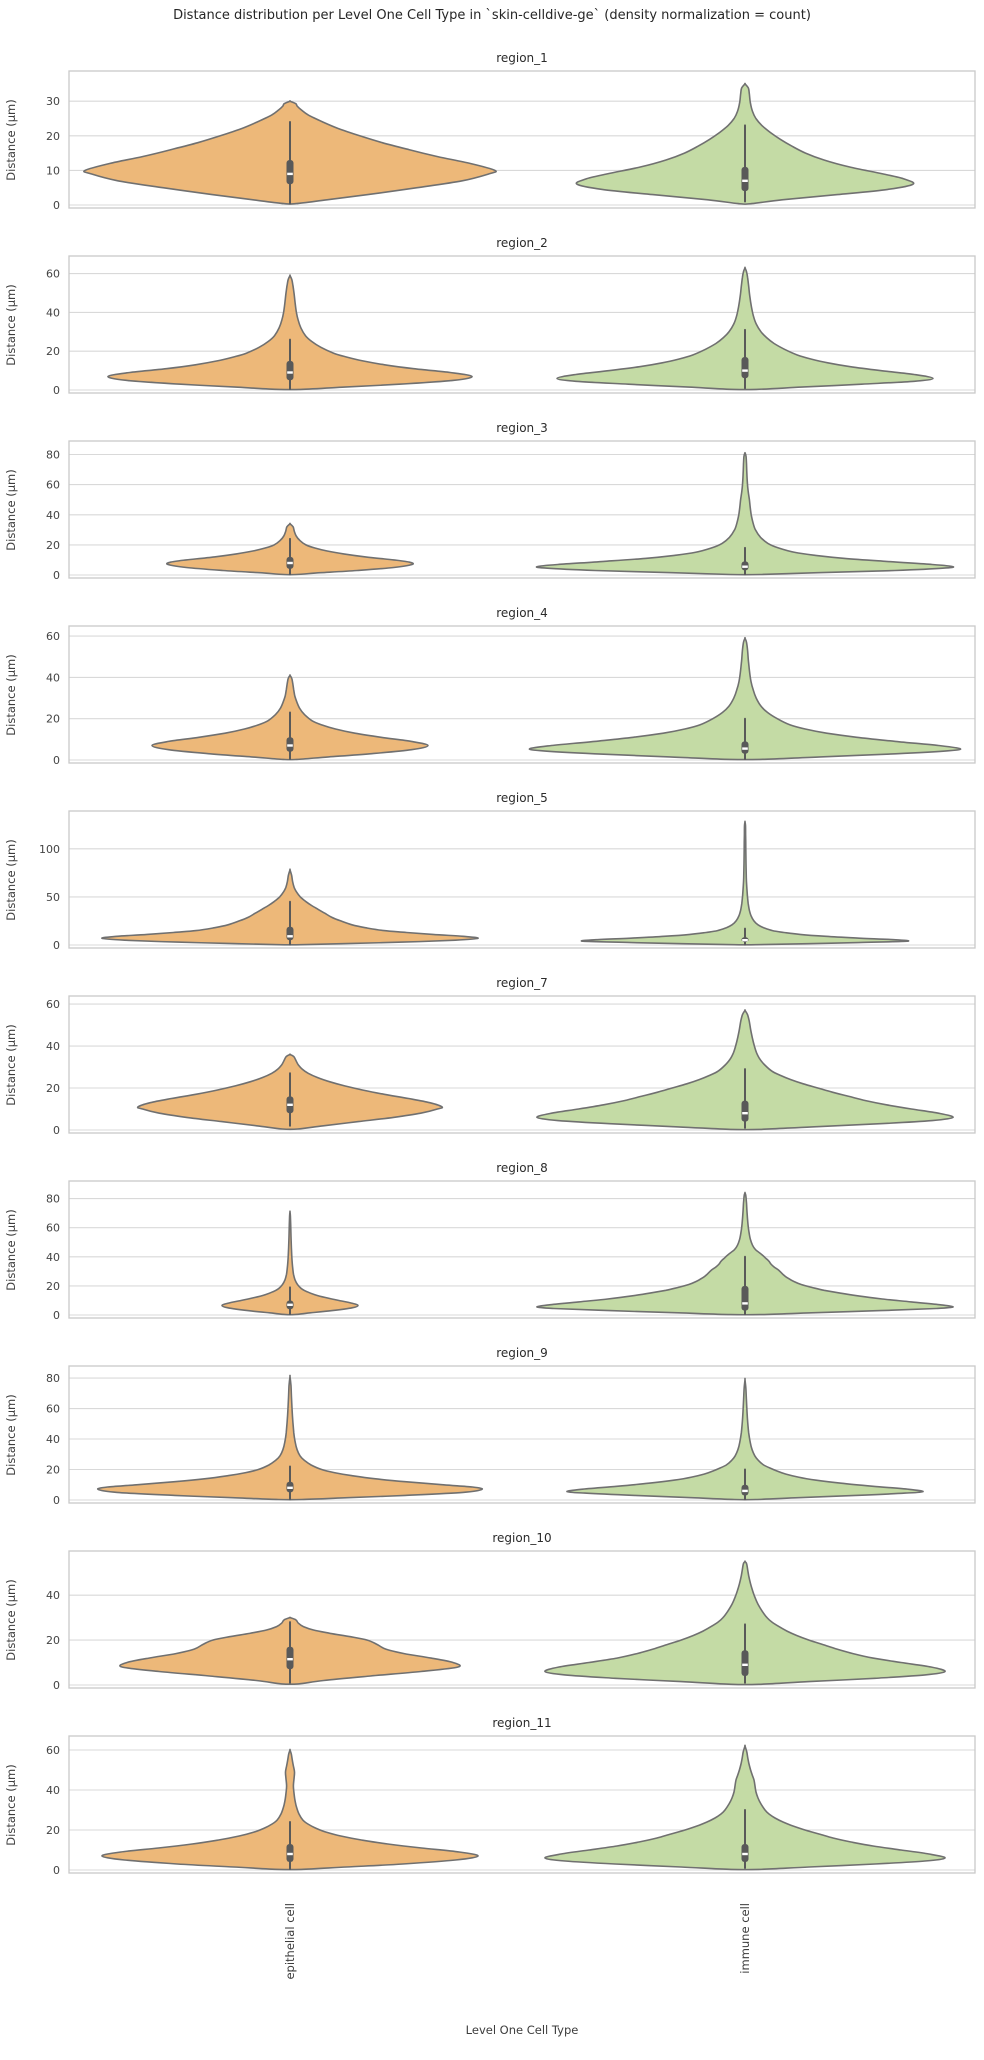  I want to click on subplot-title-region_11: region_11, so click(522, 1723).